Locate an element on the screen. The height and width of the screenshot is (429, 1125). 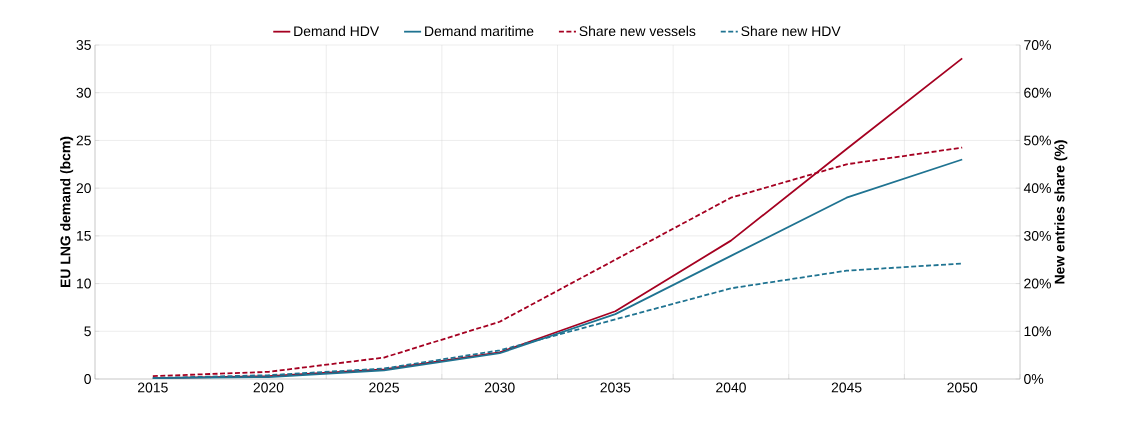
y2-tick-label: 50% is located at coordinates (1037, 140).